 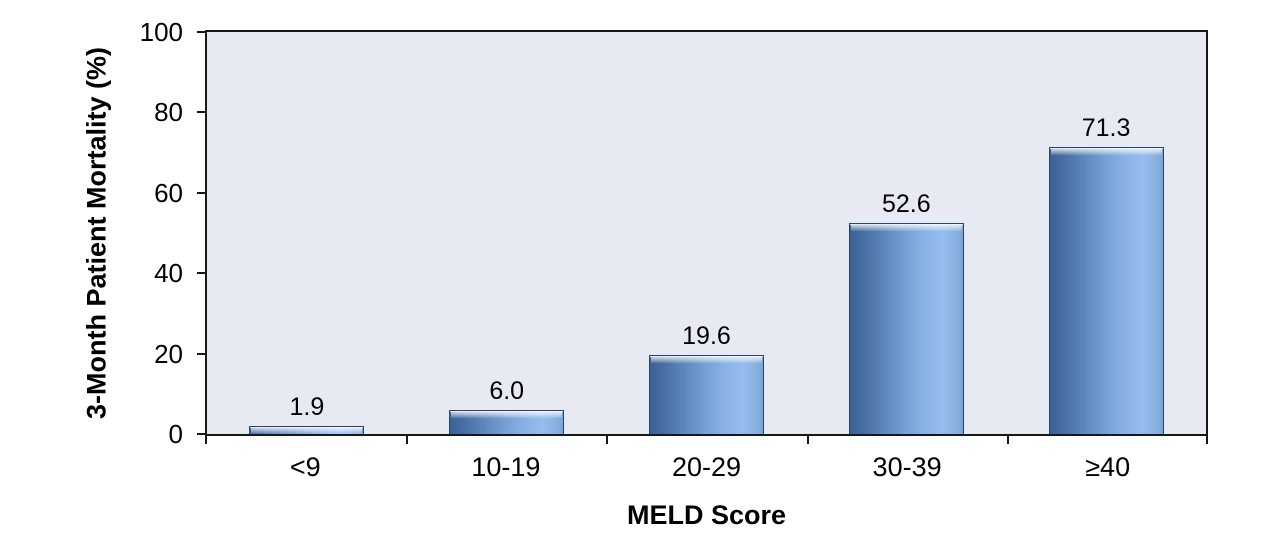 What do you see at coordinates (307, 233) in the screenshot?
I see `category-slot: 1.9` at bounding box center [307, 233].